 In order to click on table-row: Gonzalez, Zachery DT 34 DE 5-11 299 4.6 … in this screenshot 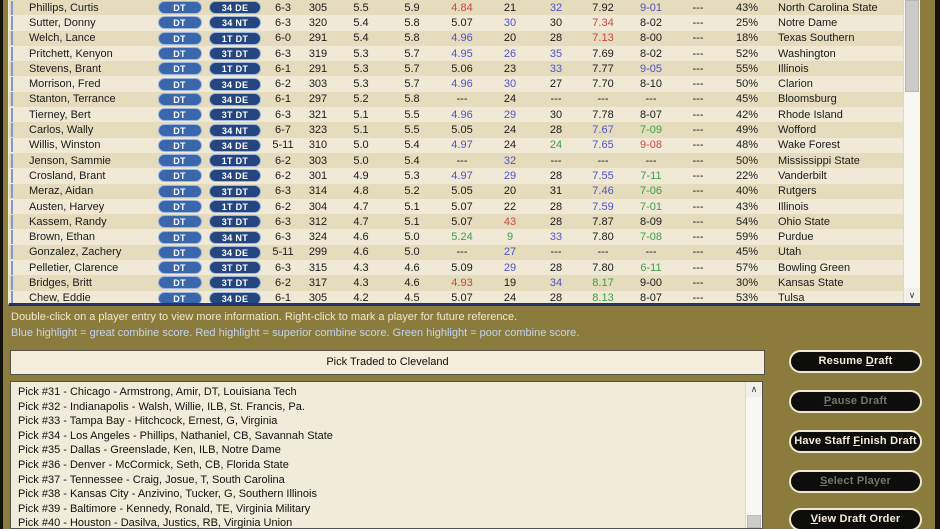, I will do `click(456, 252)`.